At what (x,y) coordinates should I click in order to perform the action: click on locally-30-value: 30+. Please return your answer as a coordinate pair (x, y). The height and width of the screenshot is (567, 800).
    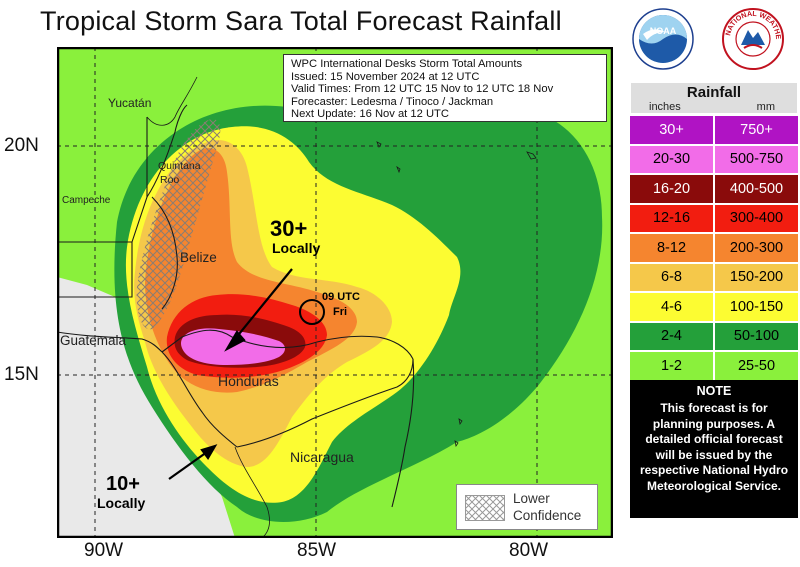
    Looking at the image, I should click on (289, 228).